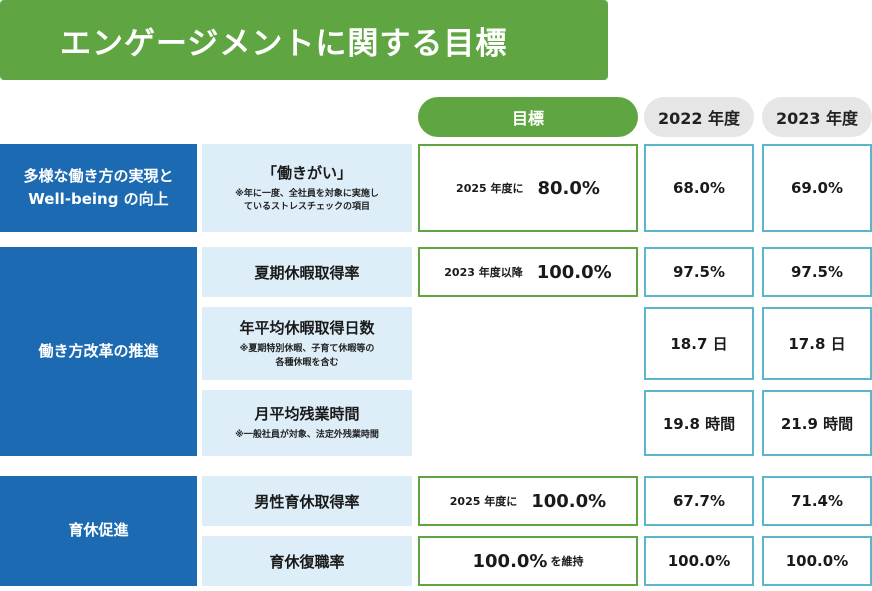  What do you see at coordinates (528, 117) in the screenshot?
I see `header-target: 目標` at bounding box center [528, 117].